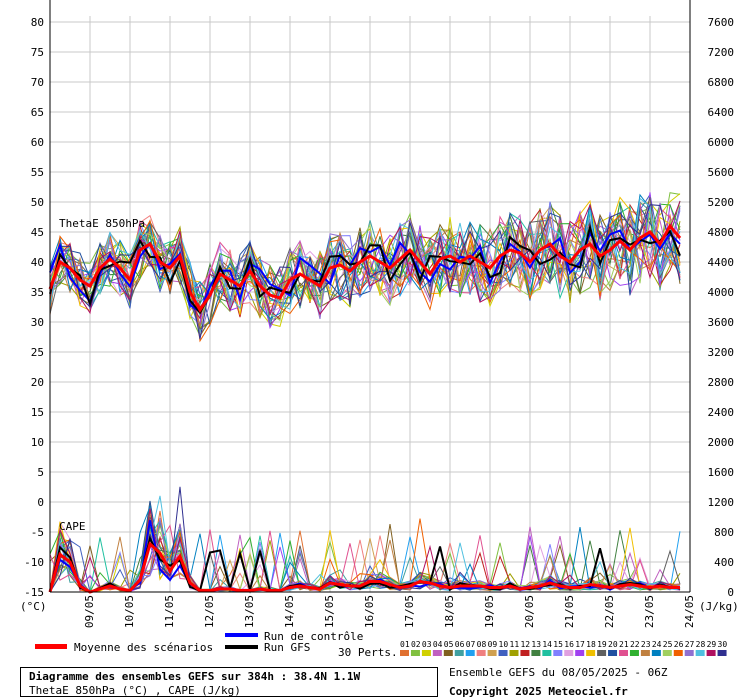 The image size is (740, 700). What do you see at coordinates (721, 22) in the screenshot?
I see `right-tick-label: 7600` at bounding box center [721, 22].